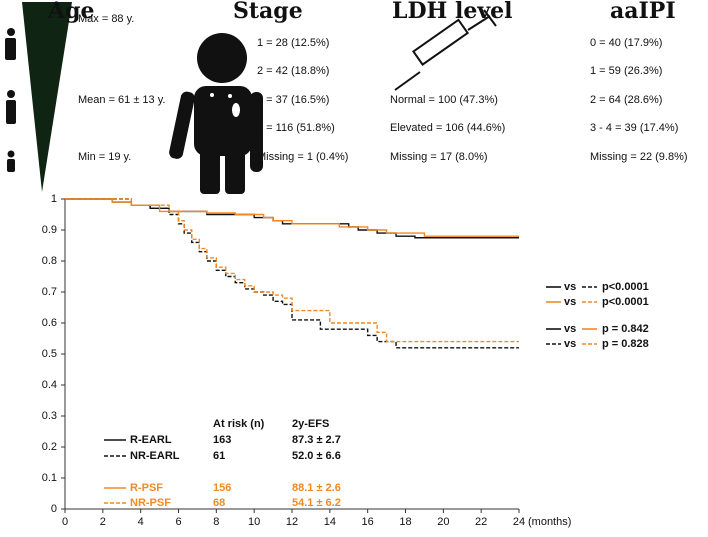 The image size is (708, 537). What do you see at coordinates (316, 503) in the screenshot?
I see `efs: 54.1 ± 6.2` at bounding box center [316, 503].